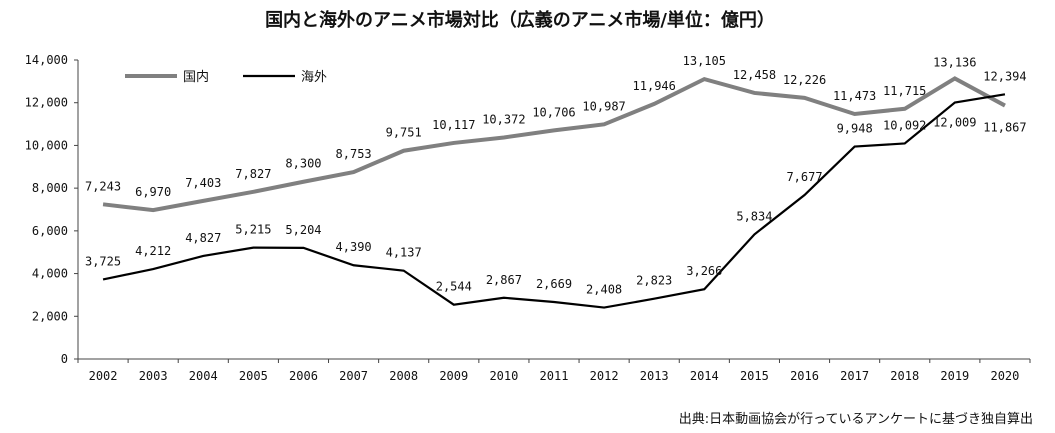 The width and height of the screenshot is (1055, 433). I want to click on x-tick-label: 2010, so click(503, 376).